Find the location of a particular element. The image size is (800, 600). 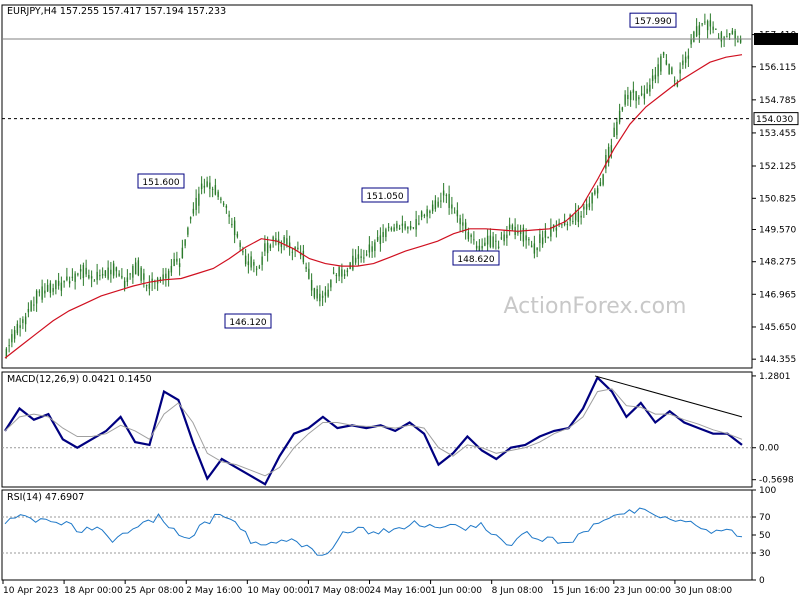

macd-tick-label: 1.2801 is located at coordinates (775, 377).